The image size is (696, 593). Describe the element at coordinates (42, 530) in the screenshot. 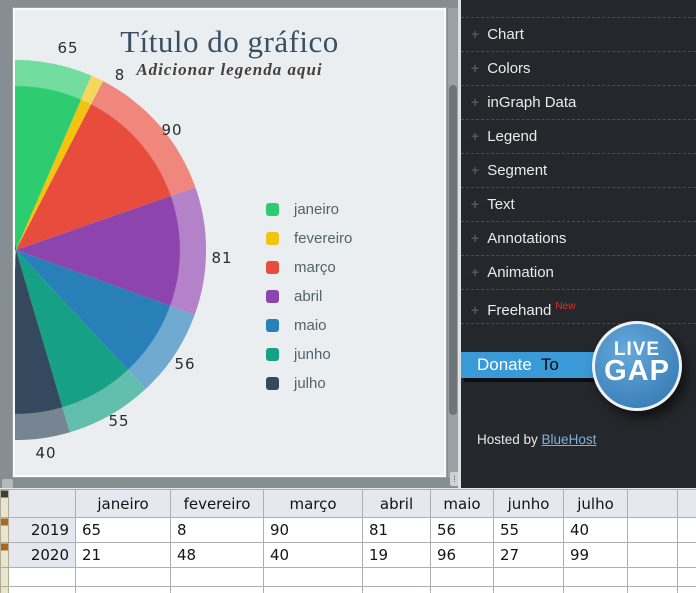

I see `row-header-2019: 2019` at that location.